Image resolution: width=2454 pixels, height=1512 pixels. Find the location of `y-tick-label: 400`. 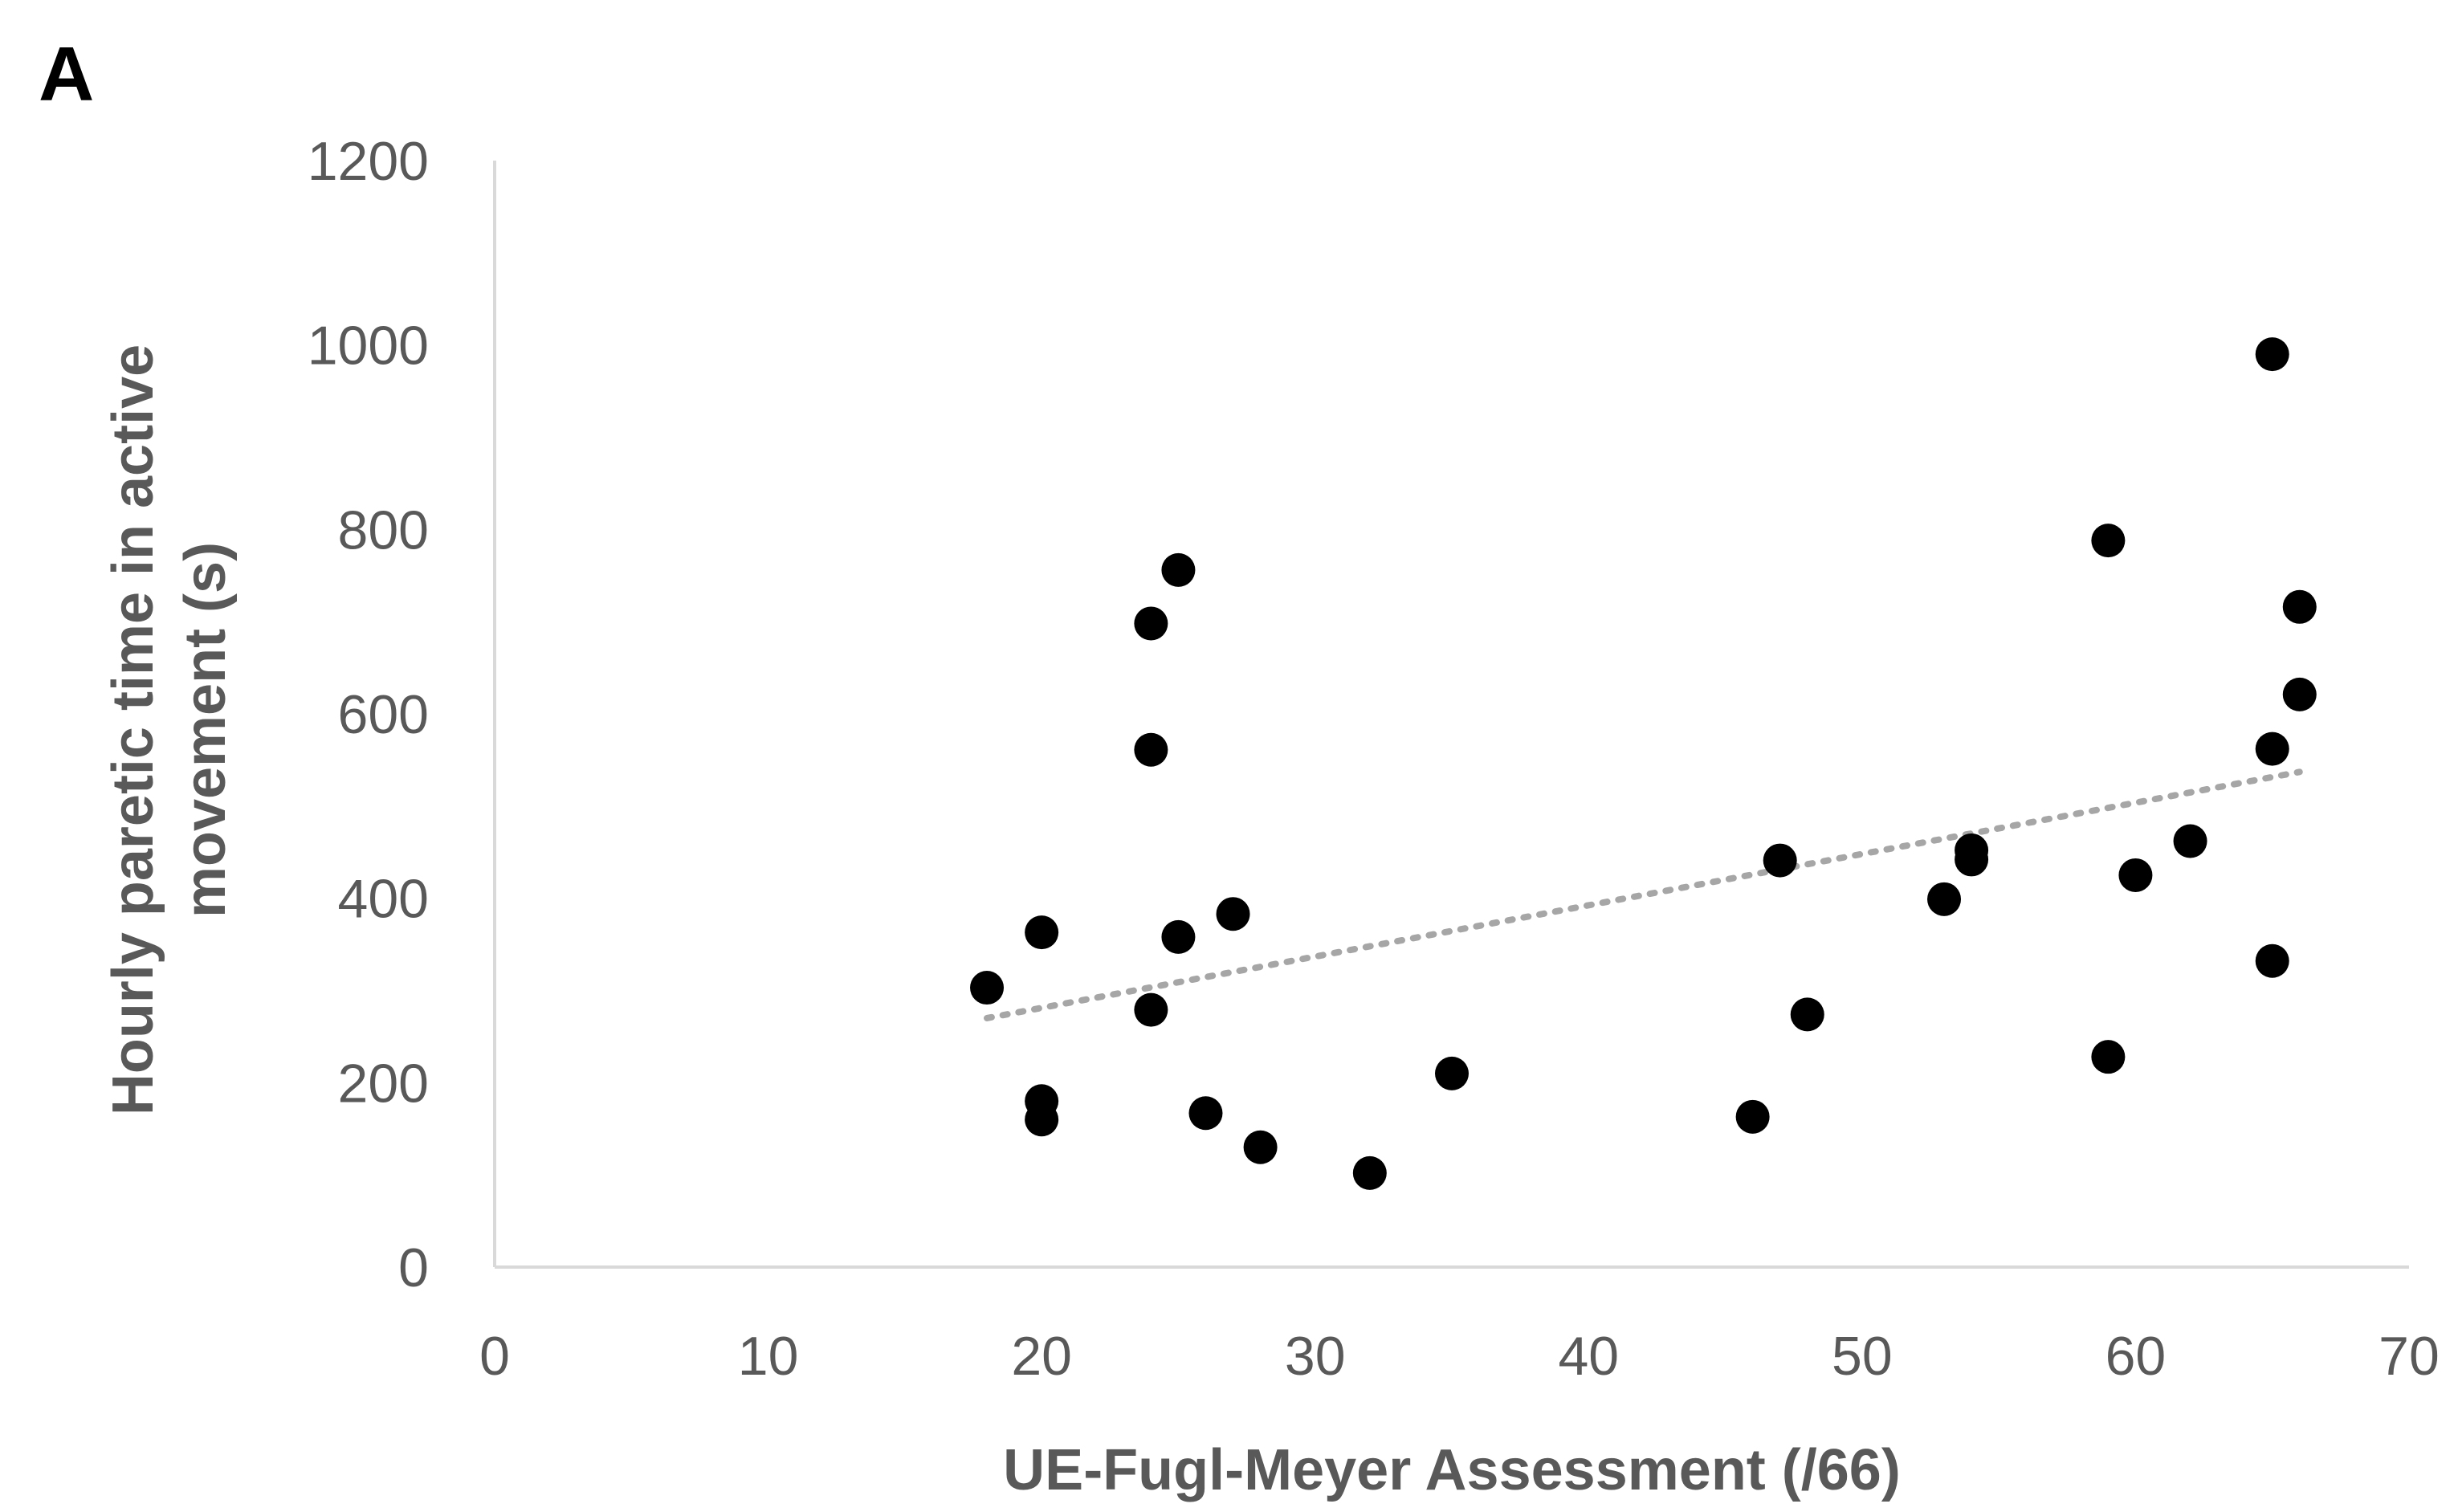

y-tick-label: 400 is located at coordinates (383, 900).